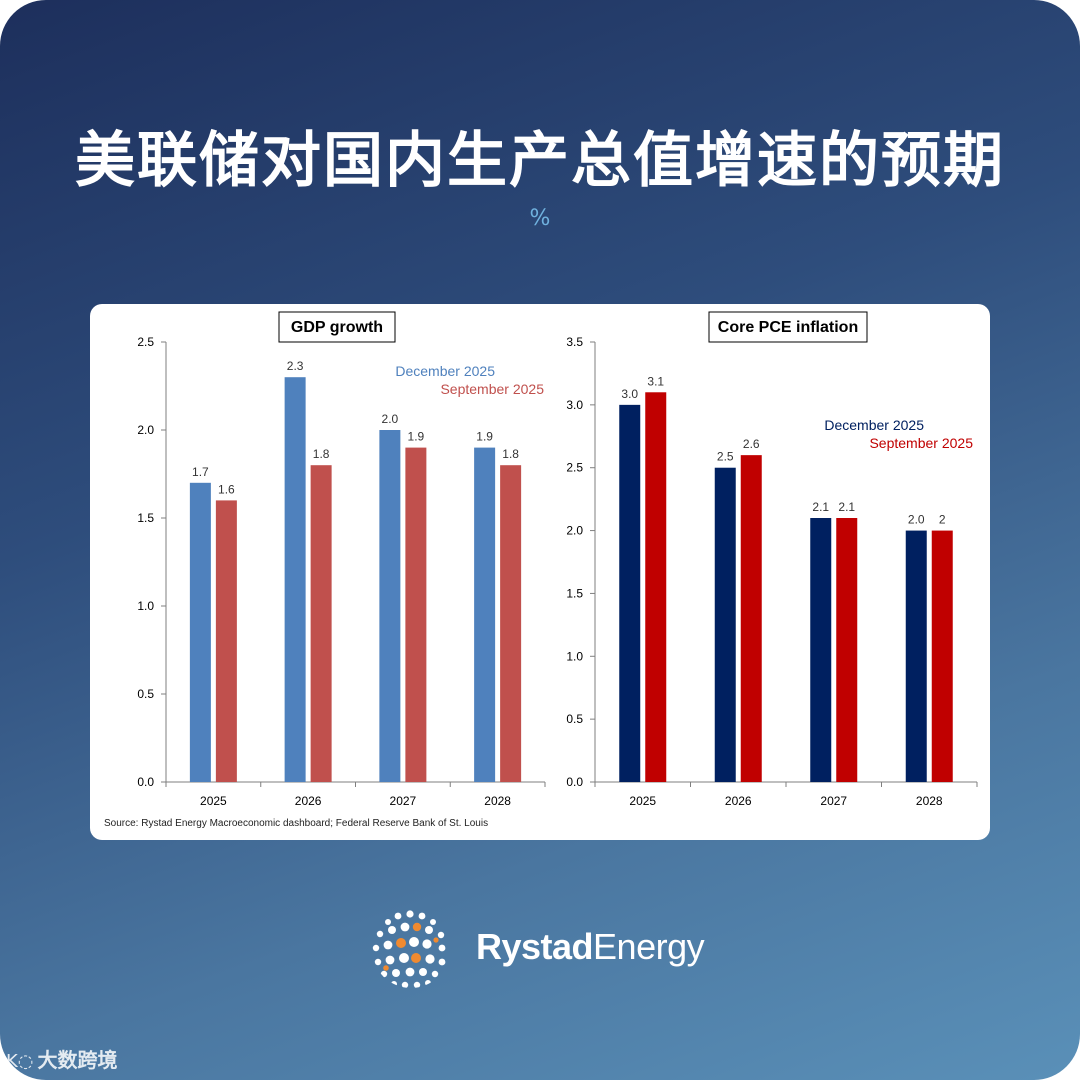  What do you see at coordinates (540, 218) in the screenshot?
I see `unit-label: %` at bounding box center [540, 218].